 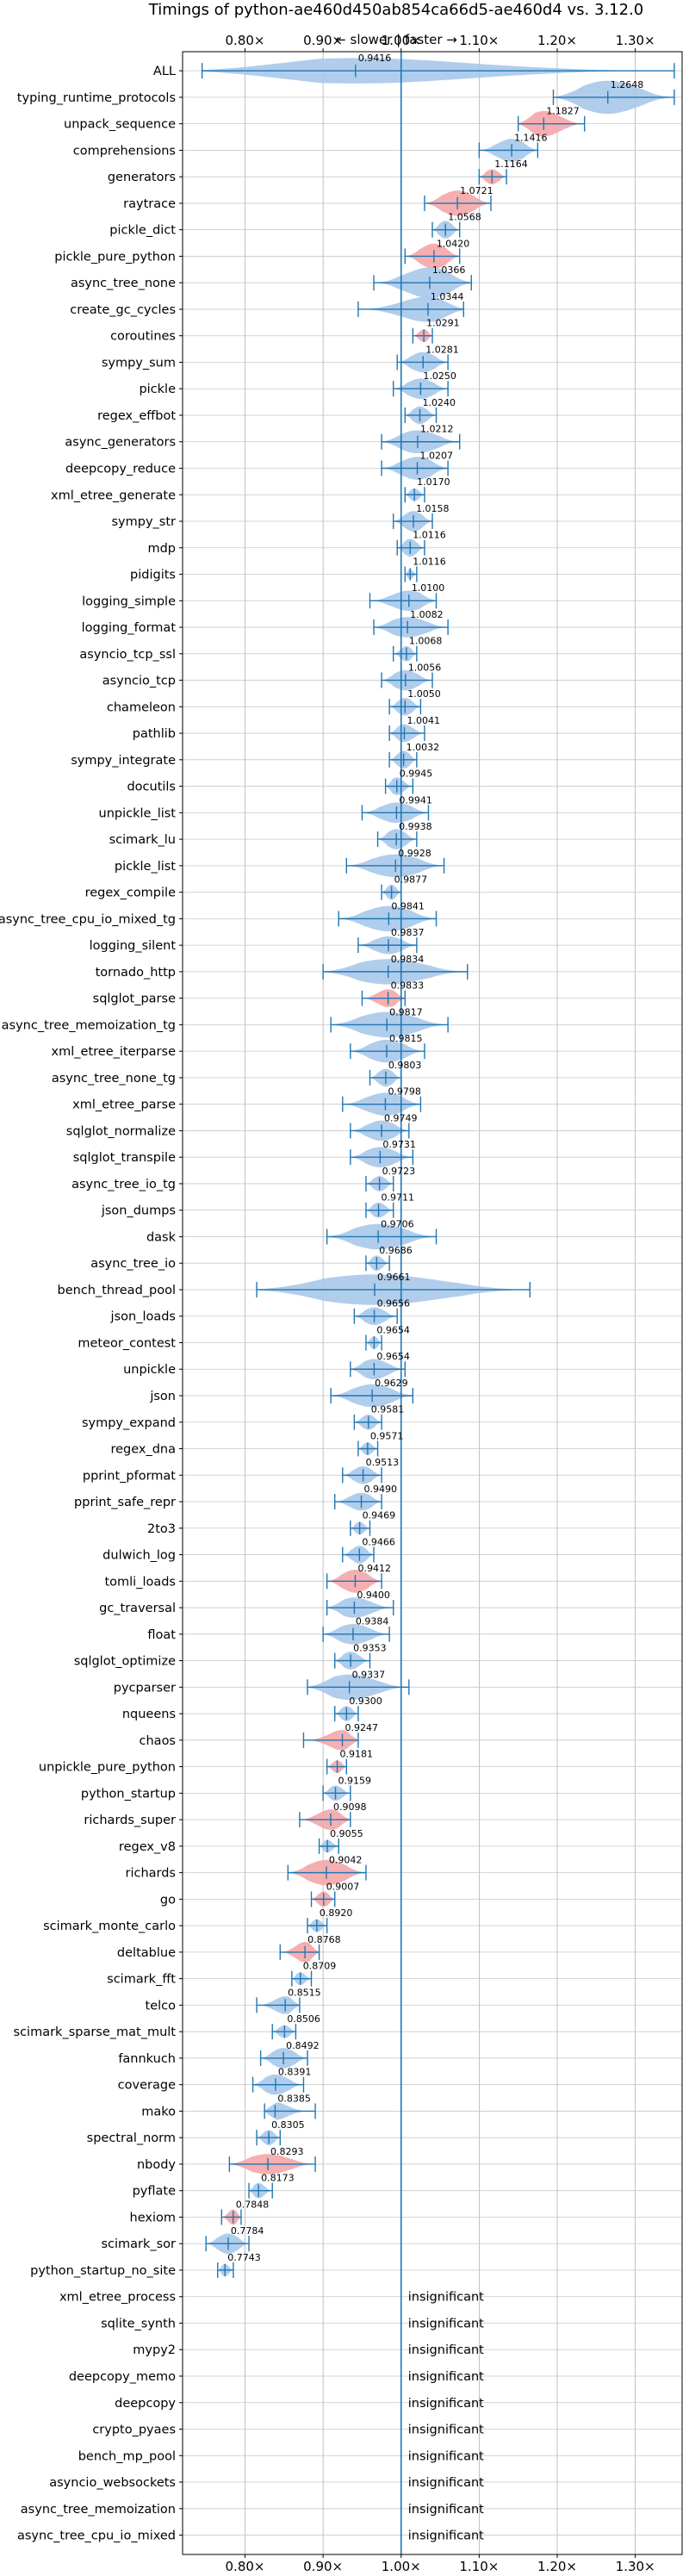 I want to click on value-label: 1.1164, so click(x=511, y=165).